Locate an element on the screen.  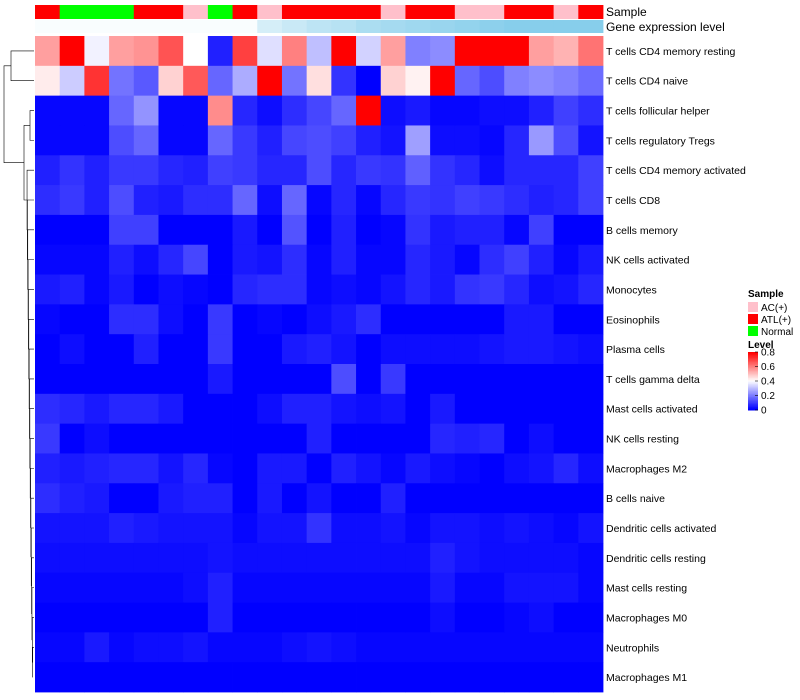
level-colorbar: 0.8 0.6 0.4 0.2 0 is located at coordinates (761, 382).